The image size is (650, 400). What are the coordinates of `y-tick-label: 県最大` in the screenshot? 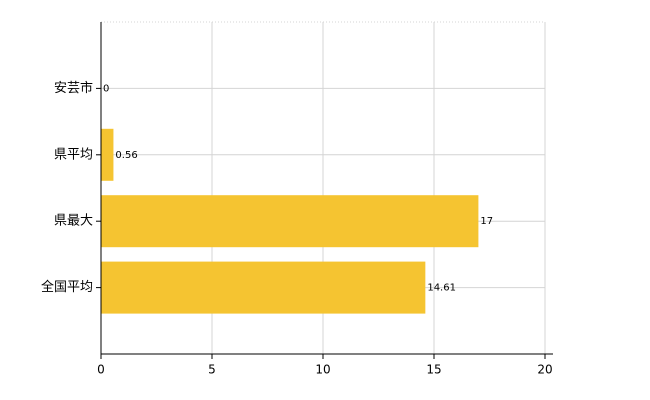 It's located at (73, 221).